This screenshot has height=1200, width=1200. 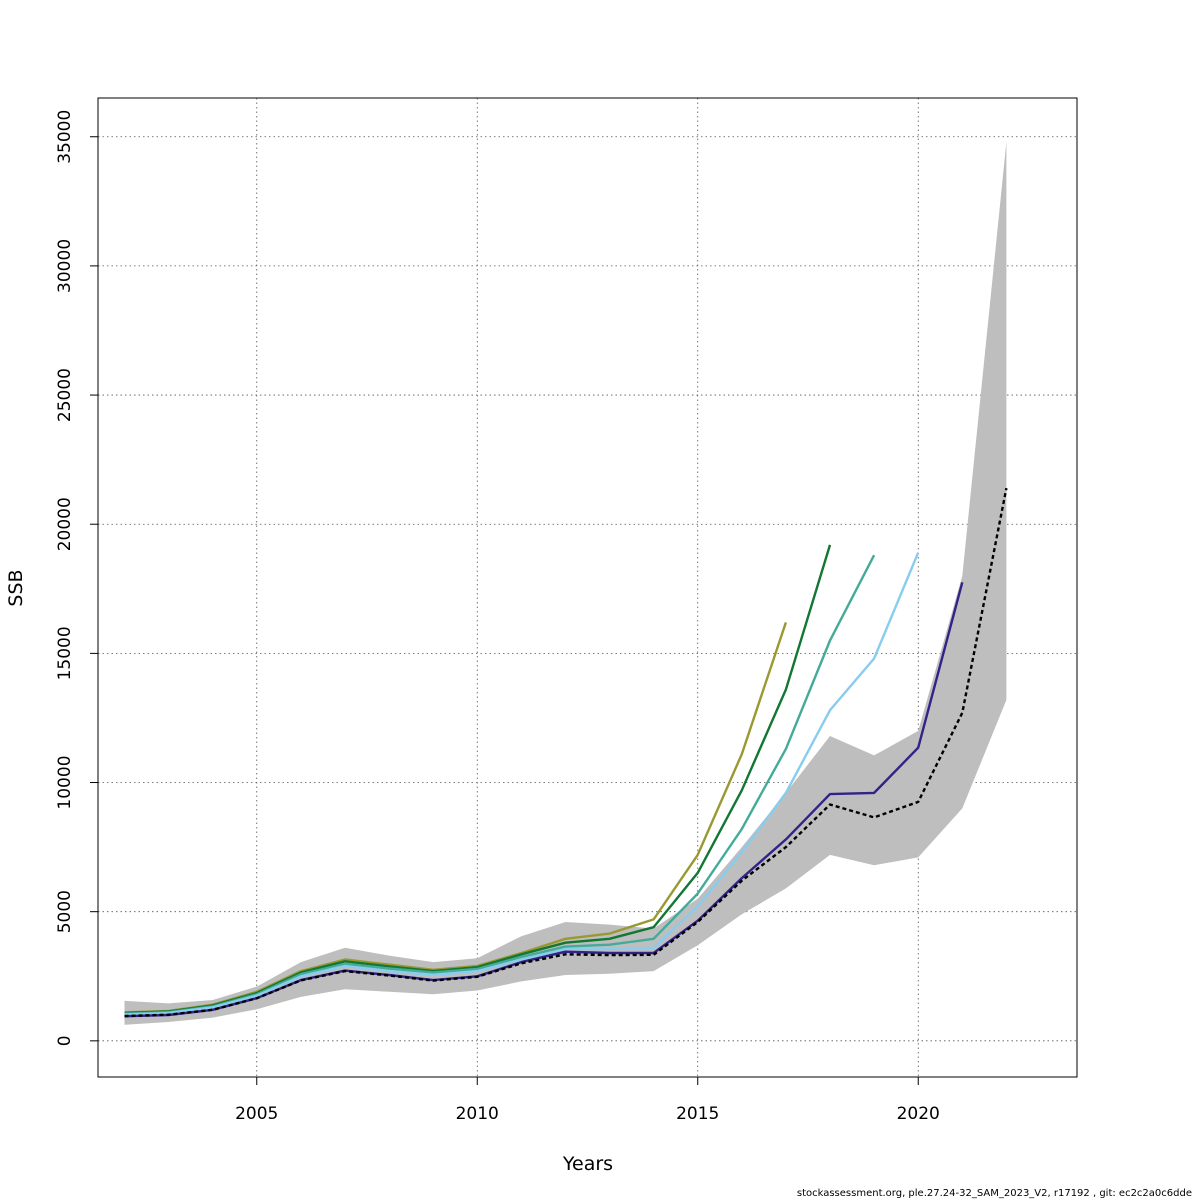 What do you see at coordinates (76, 578) in the screenshot?
I see `y-axis: 0 5000 10000 15000 20000 25000 30000 35000` at bounding box center [76, 578].